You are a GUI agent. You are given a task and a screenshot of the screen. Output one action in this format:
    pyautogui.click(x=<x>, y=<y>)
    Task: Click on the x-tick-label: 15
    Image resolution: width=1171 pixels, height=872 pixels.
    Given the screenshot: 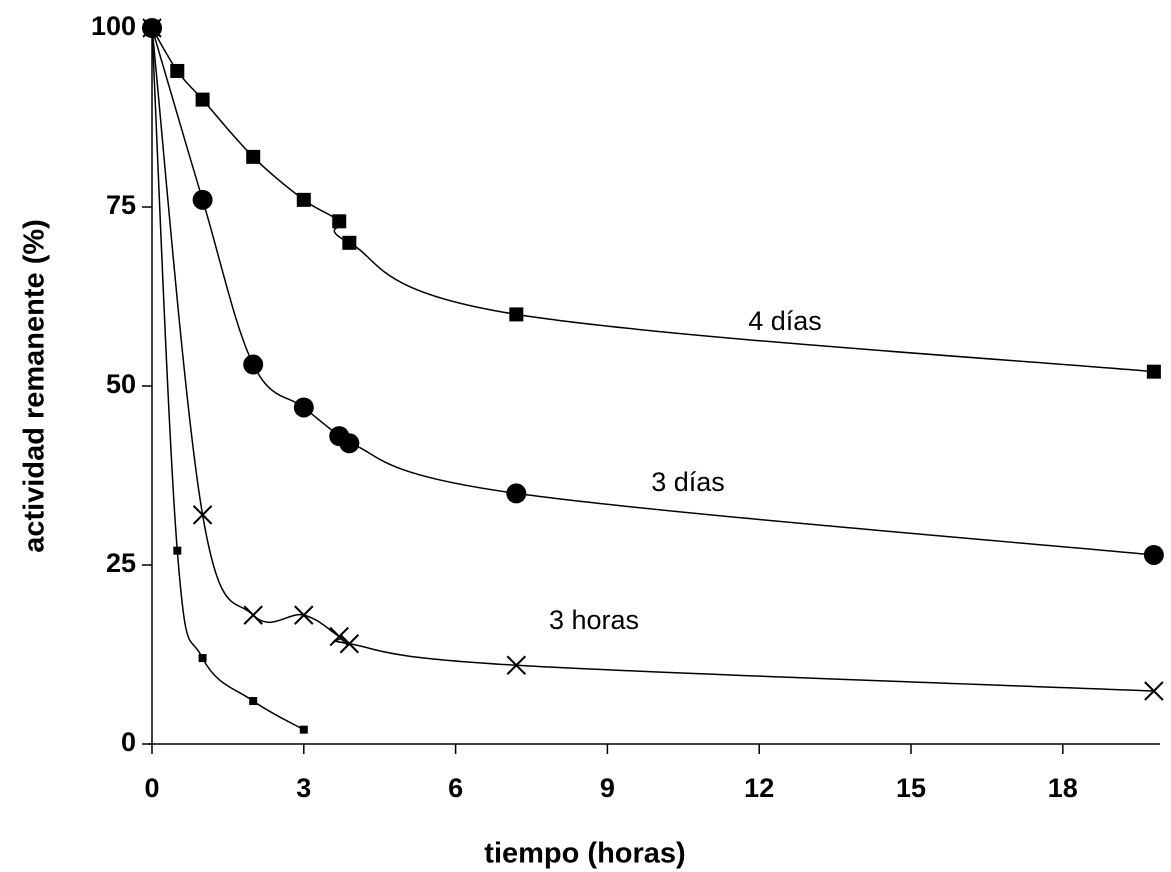 What is the action you would take?
    pyautogui.click(x=911, y=788)
    